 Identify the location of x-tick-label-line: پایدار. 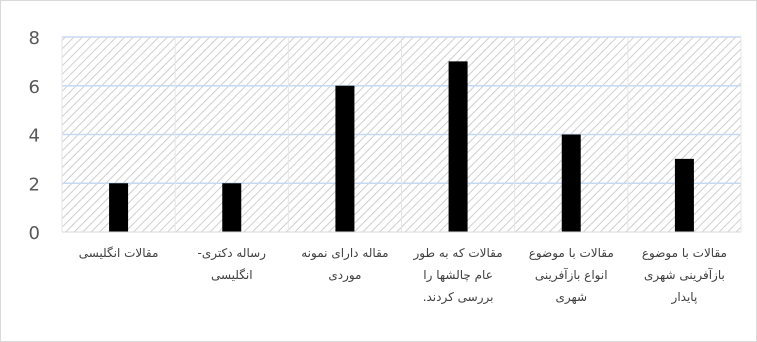
(684, 297).